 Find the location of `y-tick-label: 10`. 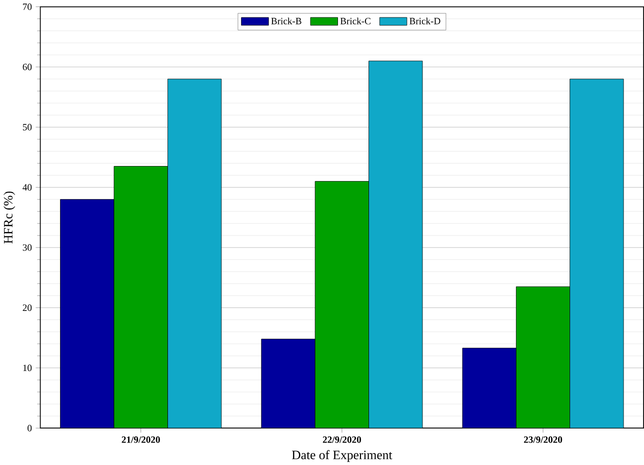

y-tick-label: 10 is located at coordinates (27, 367).